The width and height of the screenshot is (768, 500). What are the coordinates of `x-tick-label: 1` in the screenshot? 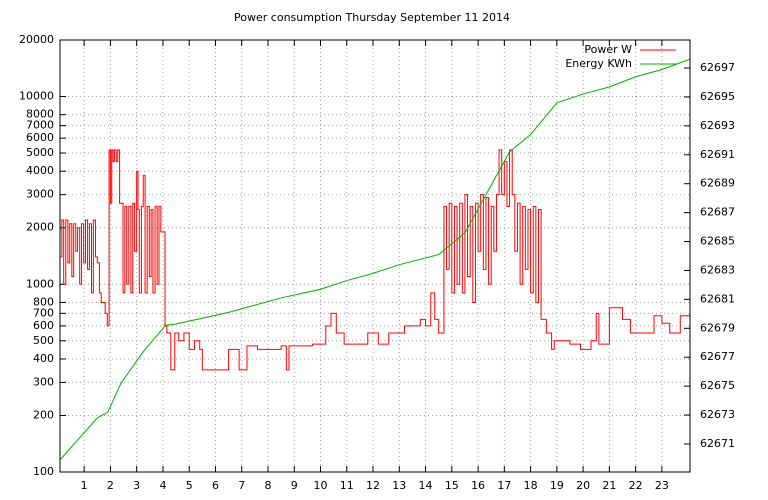 It's located at (84, 485).